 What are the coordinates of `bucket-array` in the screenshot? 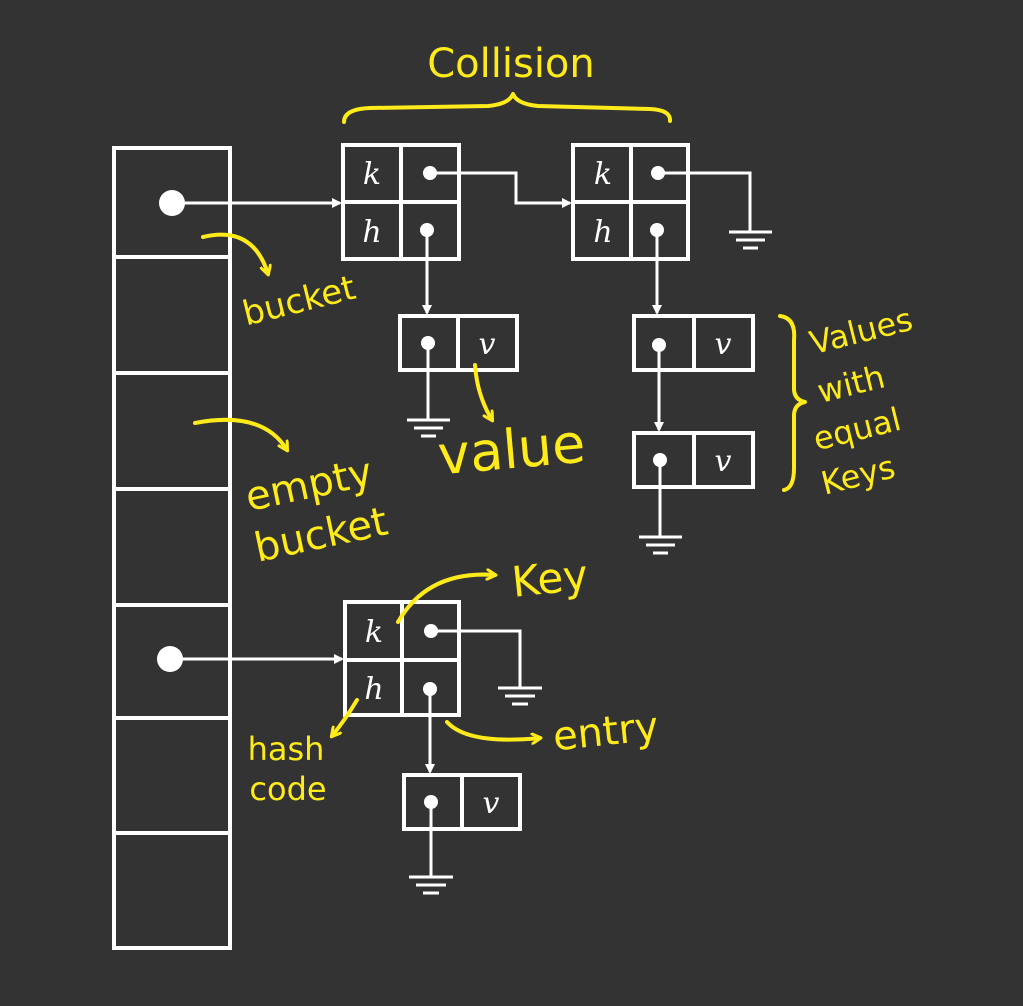 It's located at (172, 548).